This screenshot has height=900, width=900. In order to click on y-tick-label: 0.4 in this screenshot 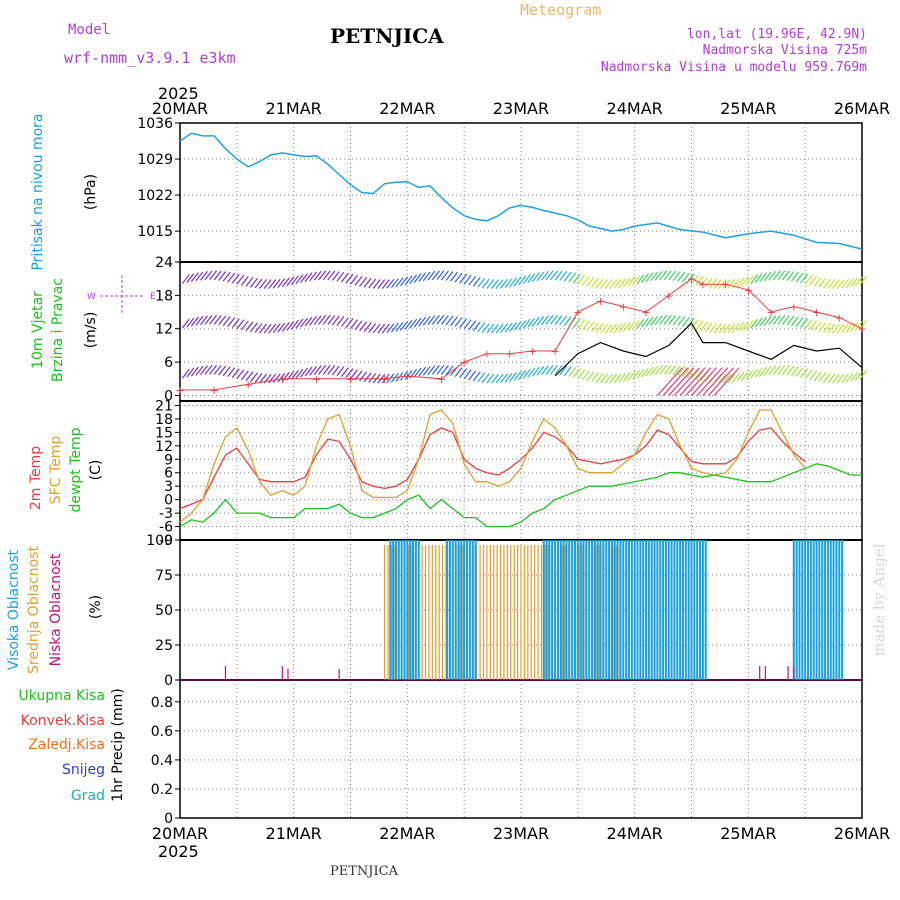, I will do `click(162, 761)`.